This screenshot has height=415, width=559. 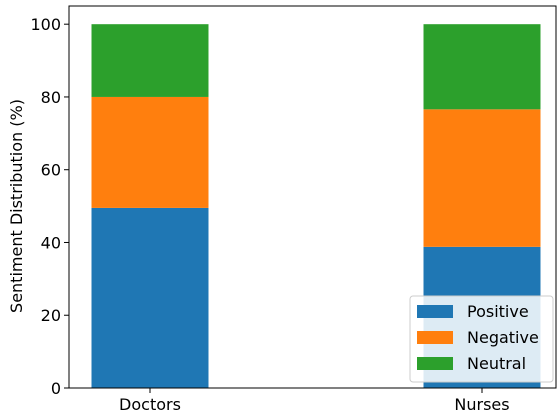 What do you see at coordinates (496, 363) in the screenshot?
I see `legend-label-neutral: Neutral` at bounding box center [496, 363].